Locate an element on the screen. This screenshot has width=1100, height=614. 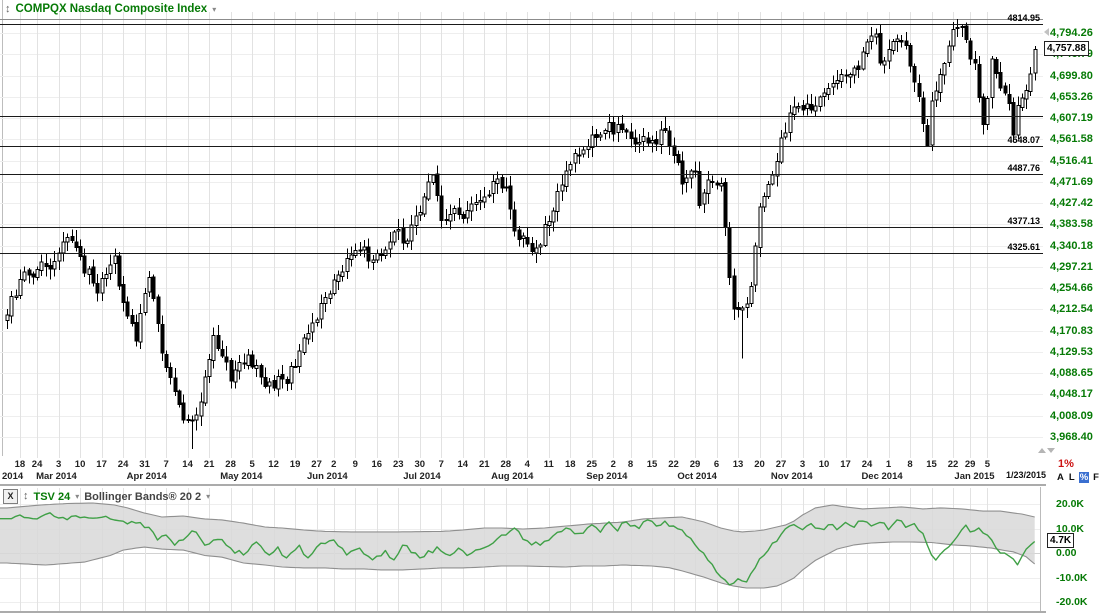
scale-mode-selector: A L% F is located at coordinates (1078, 477).